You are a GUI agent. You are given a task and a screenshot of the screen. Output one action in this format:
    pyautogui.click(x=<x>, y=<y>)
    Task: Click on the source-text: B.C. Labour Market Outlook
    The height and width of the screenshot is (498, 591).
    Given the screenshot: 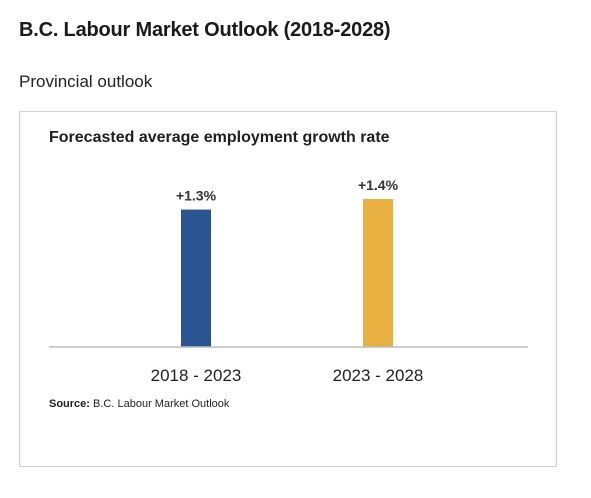 What is the action you would take?
    pyautogui.click(x=161, y=404)
    